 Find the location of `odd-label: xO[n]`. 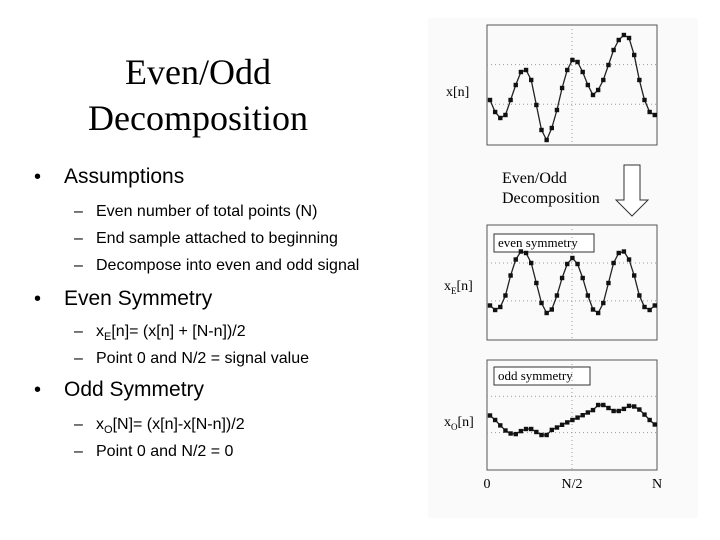

odd-label: xO[n] is located at coordinates (459, 423).